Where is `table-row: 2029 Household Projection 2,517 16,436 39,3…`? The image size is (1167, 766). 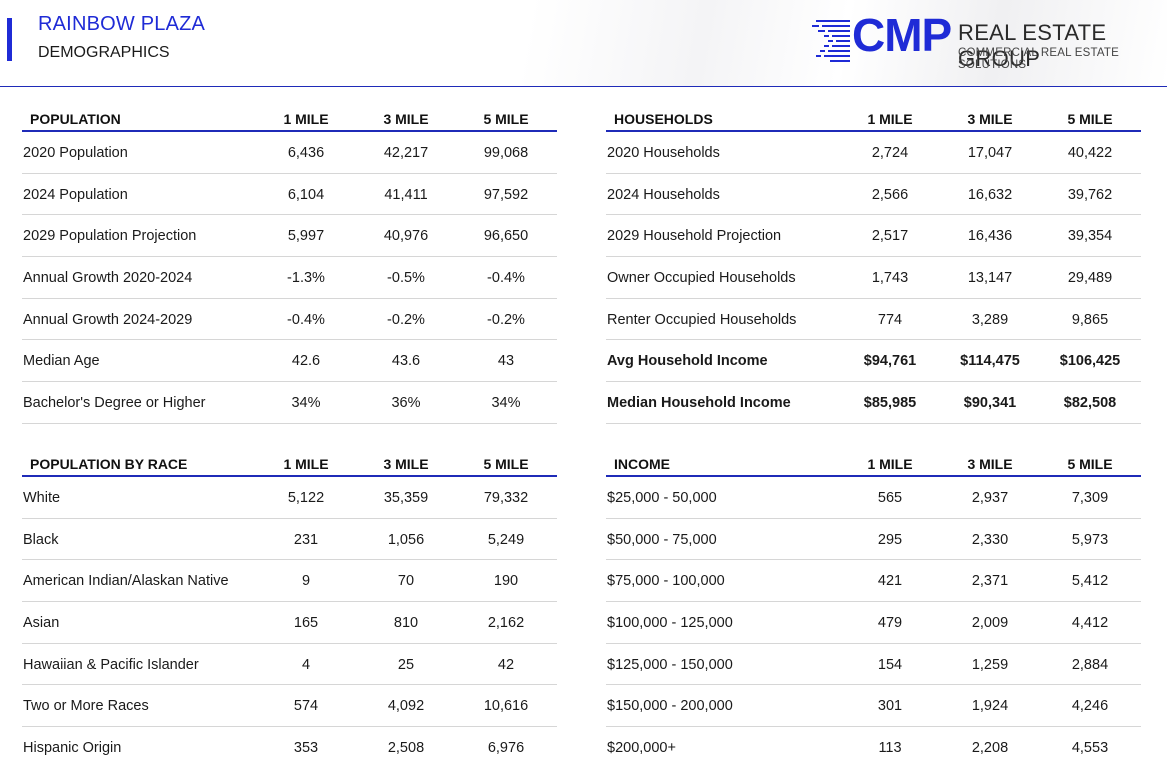 table-row: 2029 Household Projection 2,517 16,436 39,3… is located at coordinates (873, 236).